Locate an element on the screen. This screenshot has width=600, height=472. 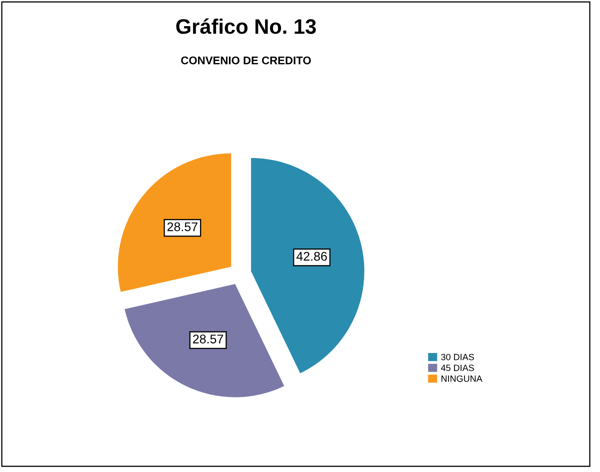
data-label: 42.86 is located at coordinates (311, 256).